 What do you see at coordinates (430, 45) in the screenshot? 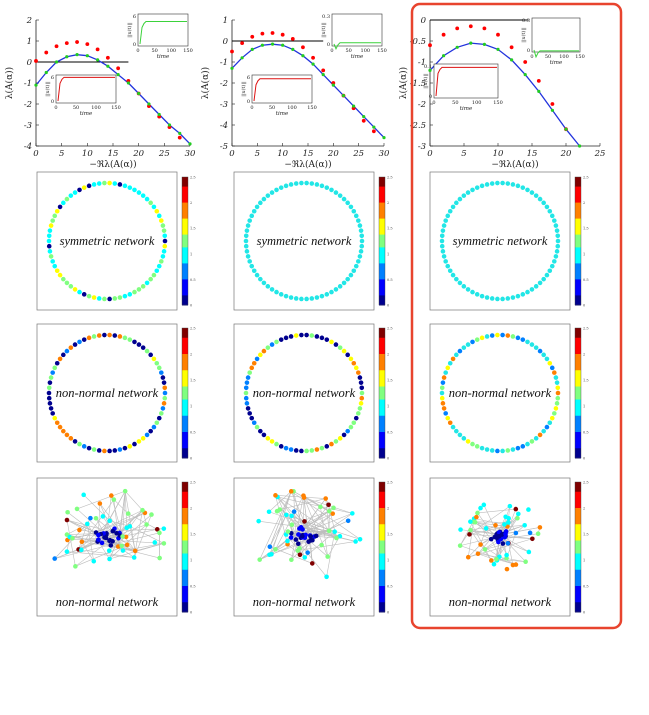
I see `series-0-point` at bounding box center [430, 45].